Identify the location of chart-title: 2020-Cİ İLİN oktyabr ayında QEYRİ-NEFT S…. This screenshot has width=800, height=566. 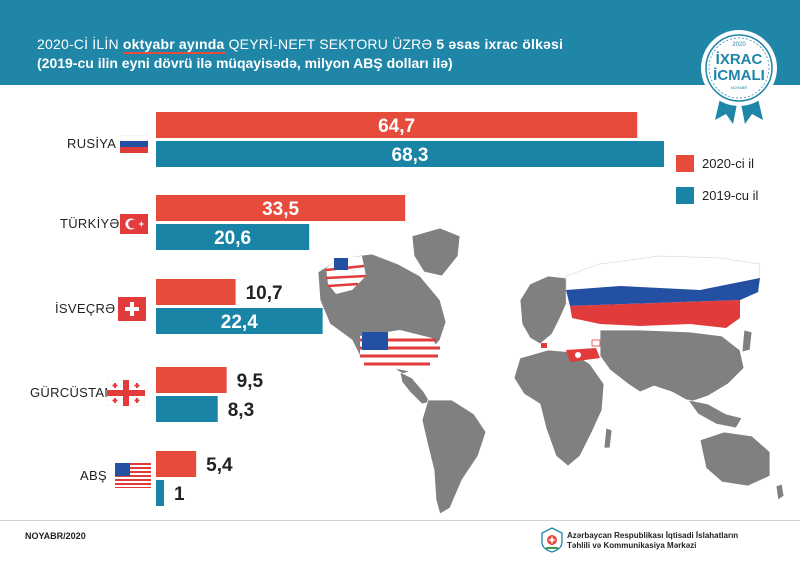
(300, 45).